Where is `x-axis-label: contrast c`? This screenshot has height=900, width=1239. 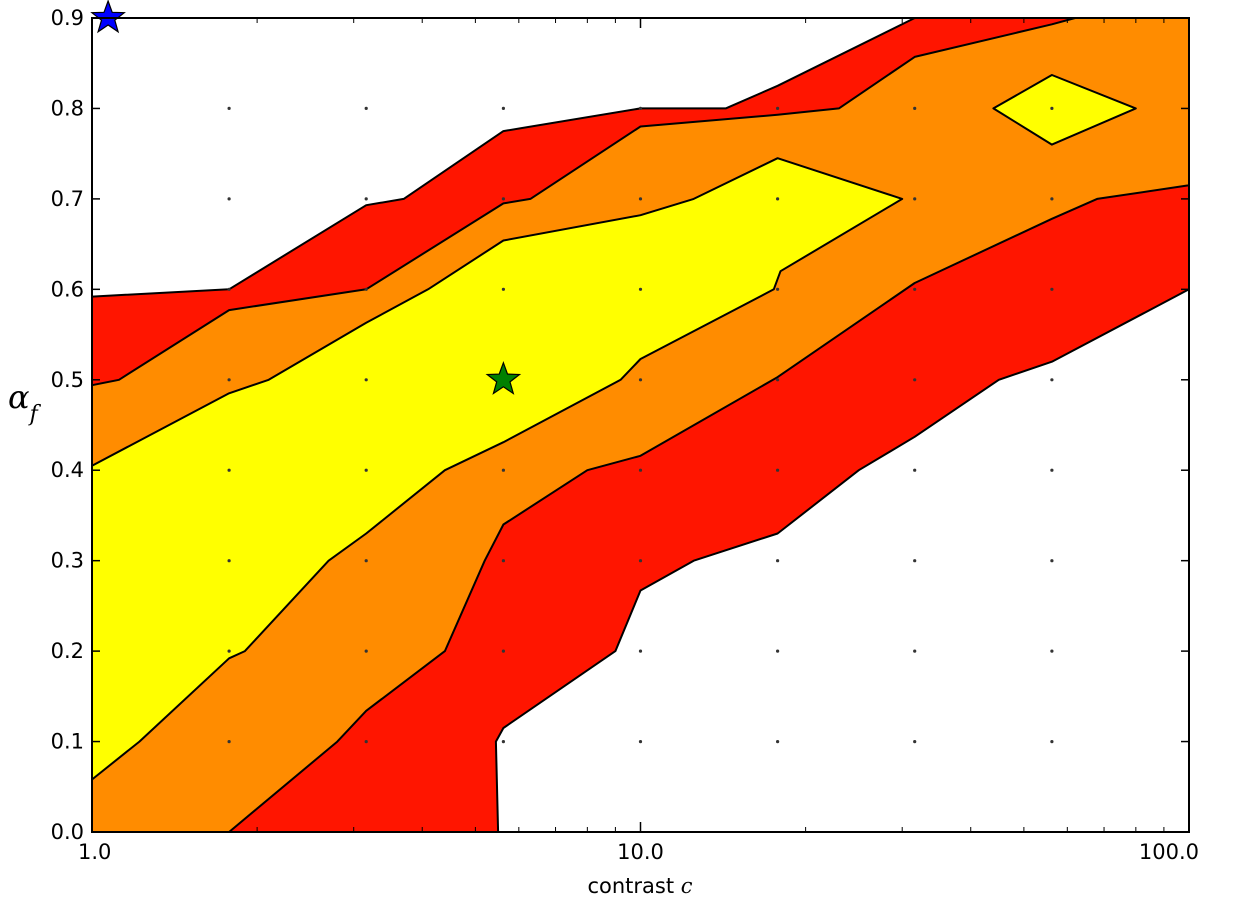 x-axis-label: contrast c is located at coordinates (639, 886).